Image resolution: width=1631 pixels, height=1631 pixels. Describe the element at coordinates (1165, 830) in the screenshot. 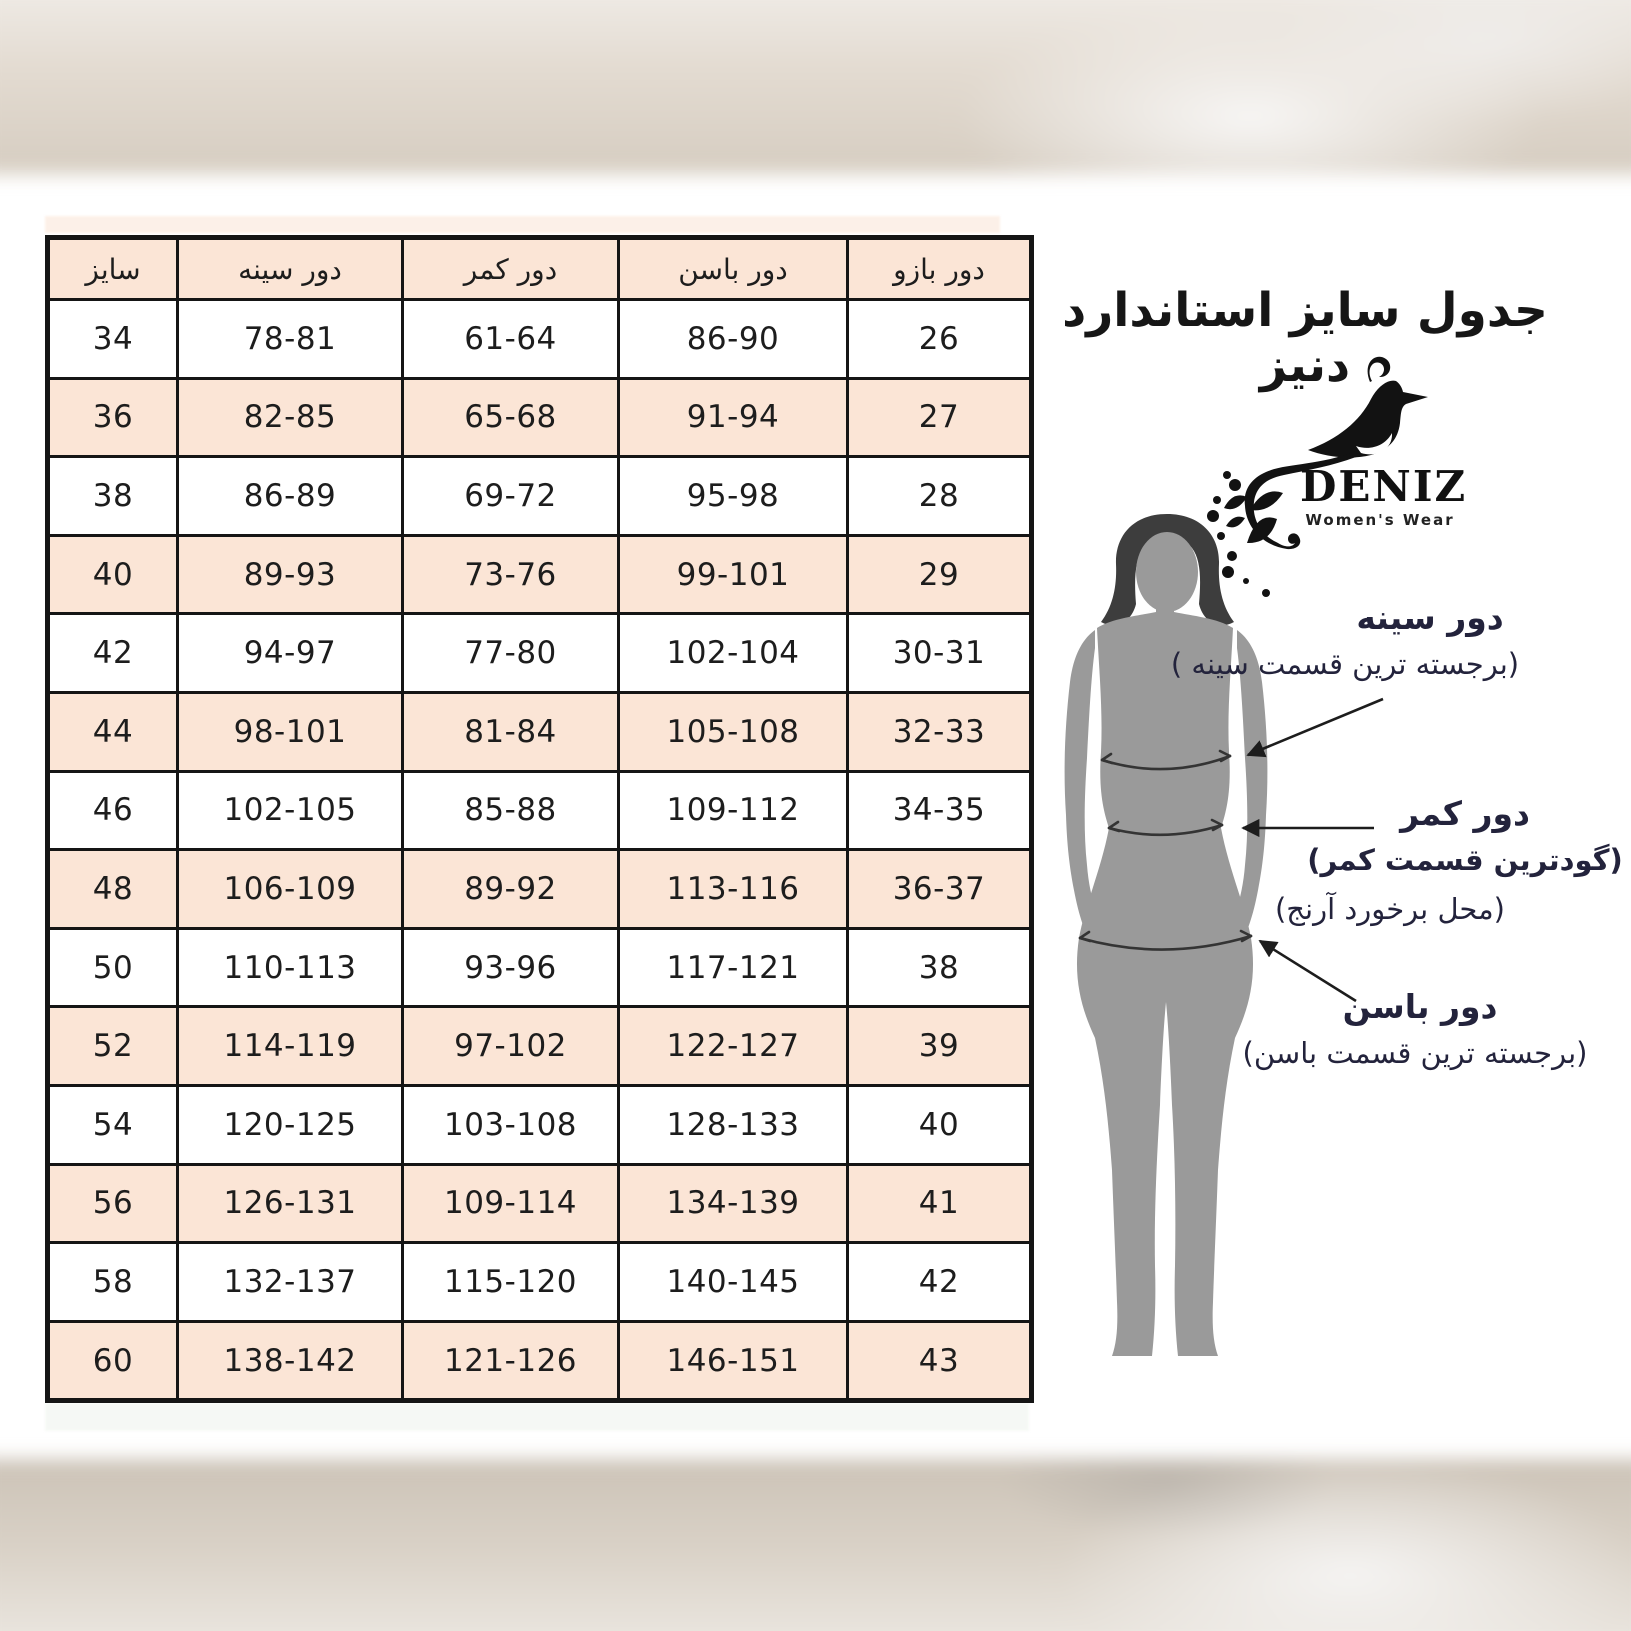

I see `waist-arc` at that location.